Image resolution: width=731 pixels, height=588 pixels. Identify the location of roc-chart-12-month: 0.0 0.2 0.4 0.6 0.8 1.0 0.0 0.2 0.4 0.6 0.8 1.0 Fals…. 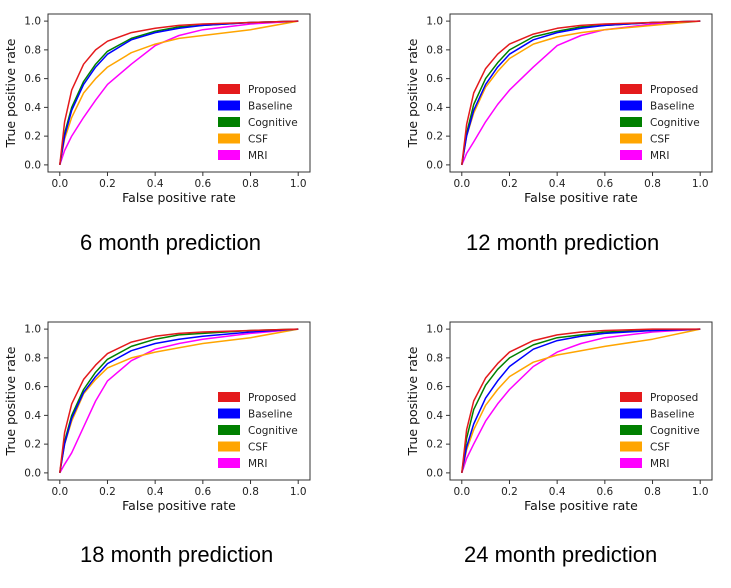
(559, 109).